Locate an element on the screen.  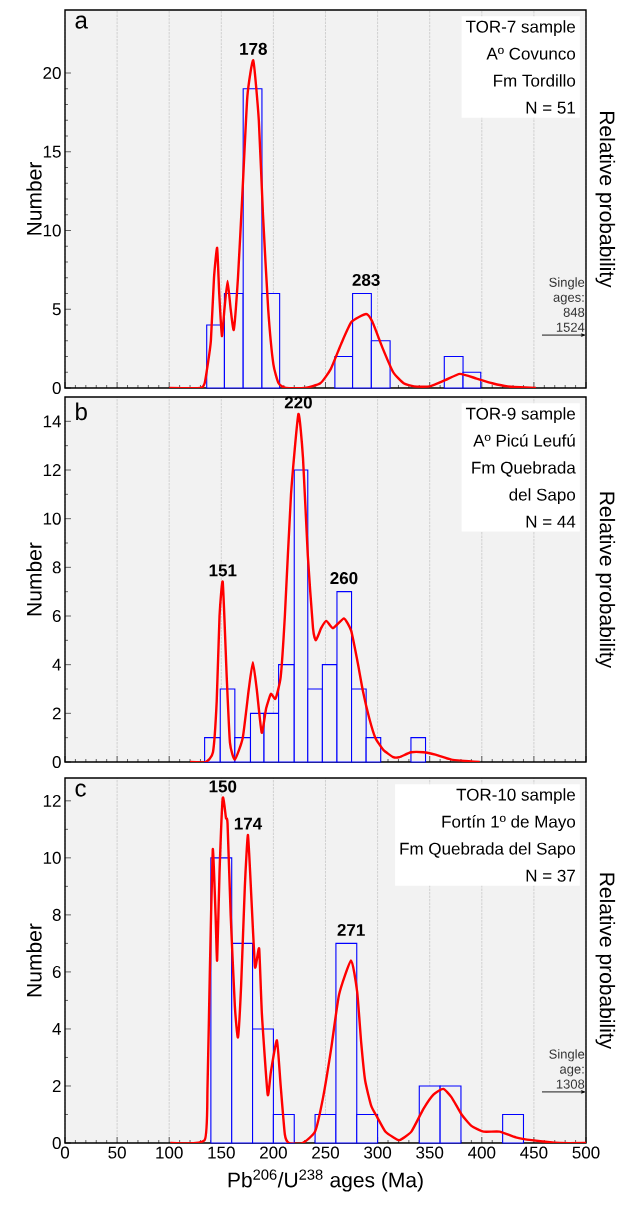
chart-title: b is located at coordinates (81, 411).